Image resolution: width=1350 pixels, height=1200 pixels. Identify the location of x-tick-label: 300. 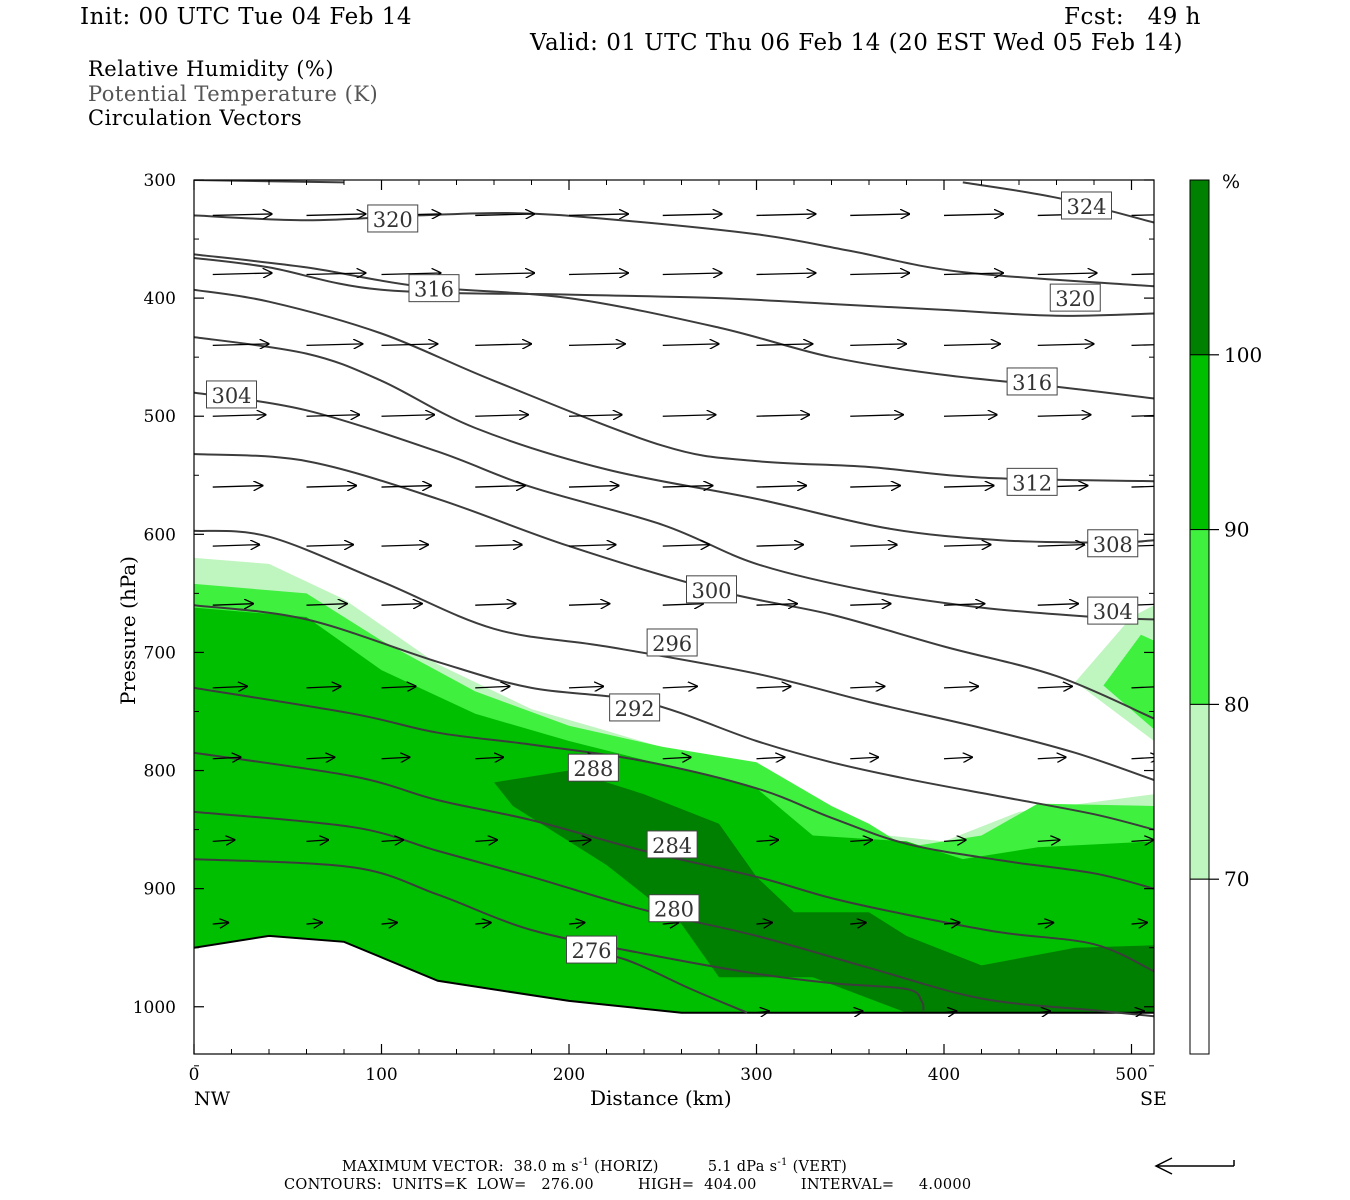
(756, 1075).